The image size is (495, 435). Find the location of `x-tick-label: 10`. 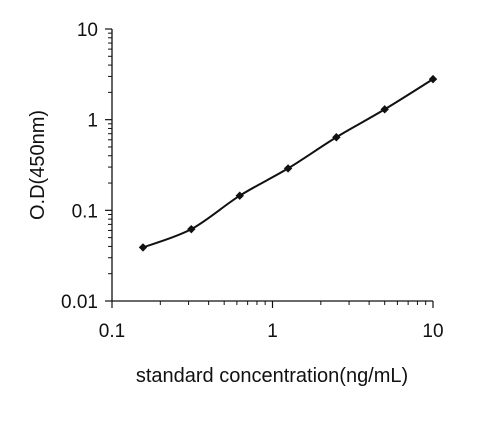

x-tick-label: 10 is located at coordinates (432, 331).